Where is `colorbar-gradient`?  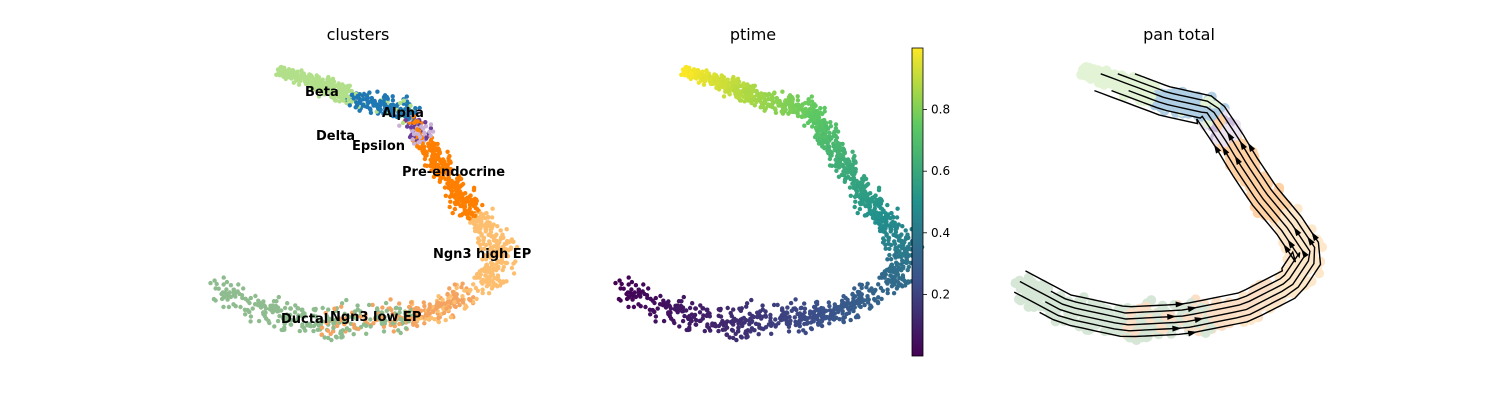 colorbar-gradient is located at coordinates (917, 202).